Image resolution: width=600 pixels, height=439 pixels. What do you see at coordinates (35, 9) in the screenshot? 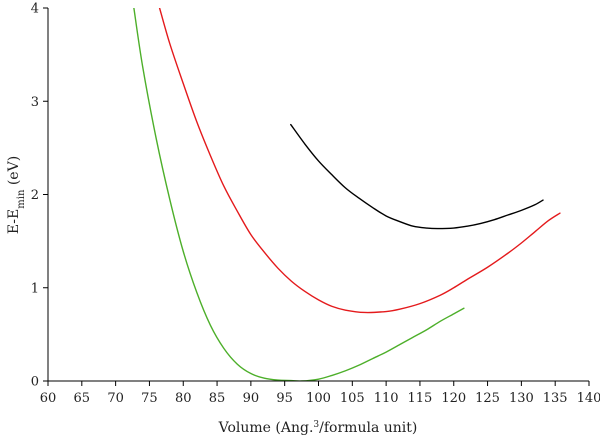
I see `y-tick-label: 4` at bounding box center [35, 9].